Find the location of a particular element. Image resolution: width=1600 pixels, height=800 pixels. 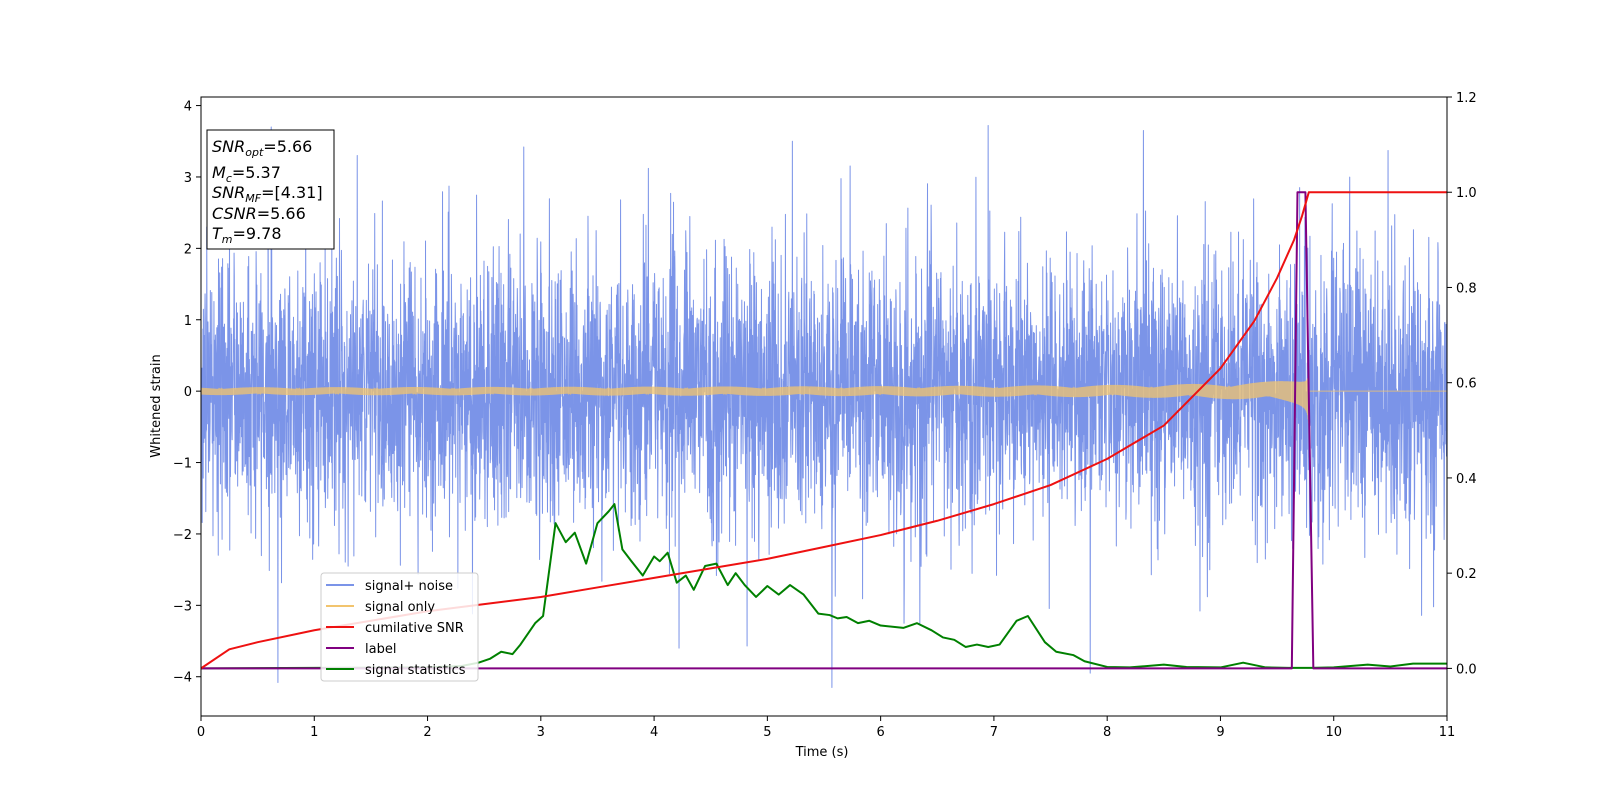

y2-tick-label: 1.0 is located at coordinates (1466, 193).